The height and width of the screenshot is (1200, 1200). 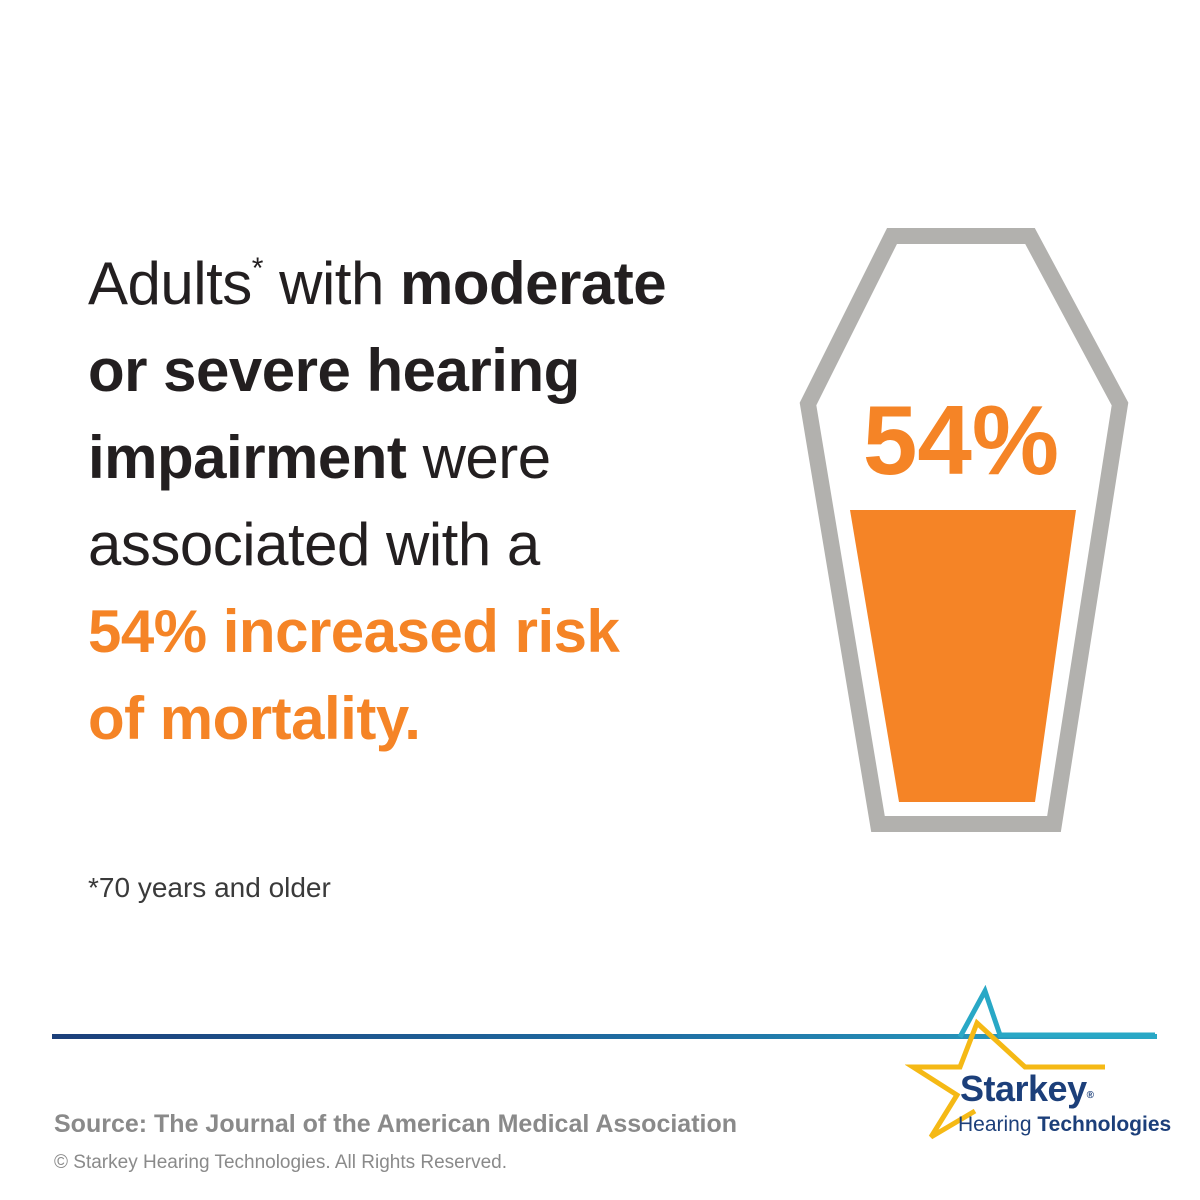 I want to click on headline-line-1: Adults* with moderate, so click(x=438, y=283).